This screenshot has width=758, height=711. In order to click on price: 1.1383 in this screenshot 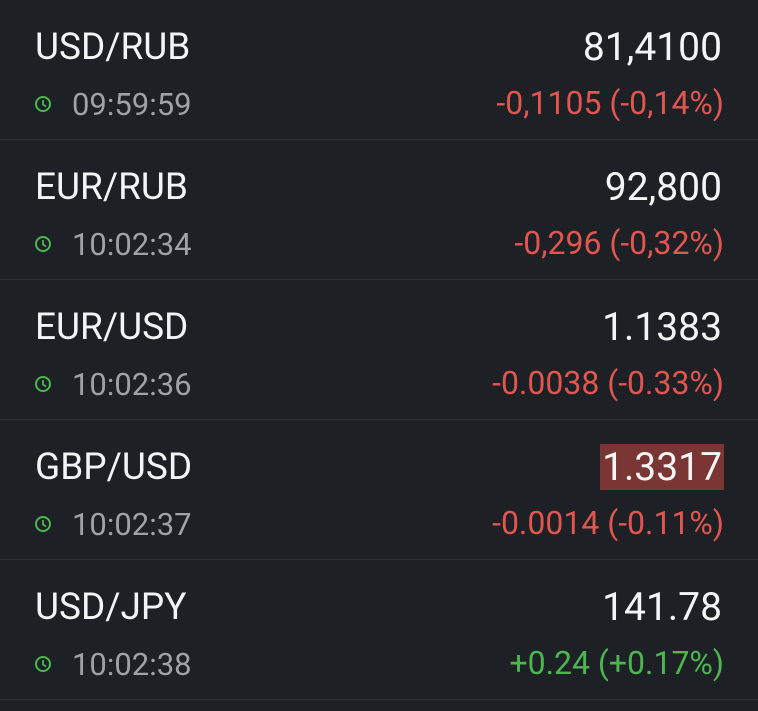, I will do `click(662, 327)`.